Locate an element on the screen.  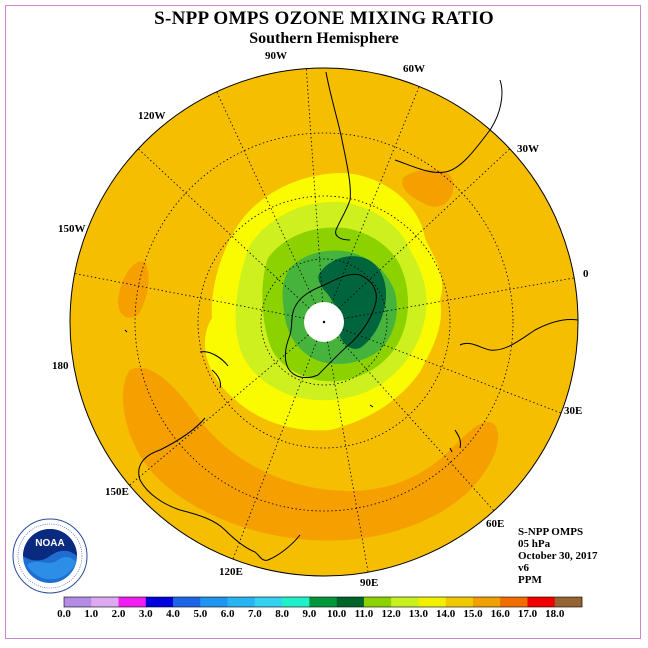
colorbar-tick-label: 3.0 is located at coordinates (145, 614).